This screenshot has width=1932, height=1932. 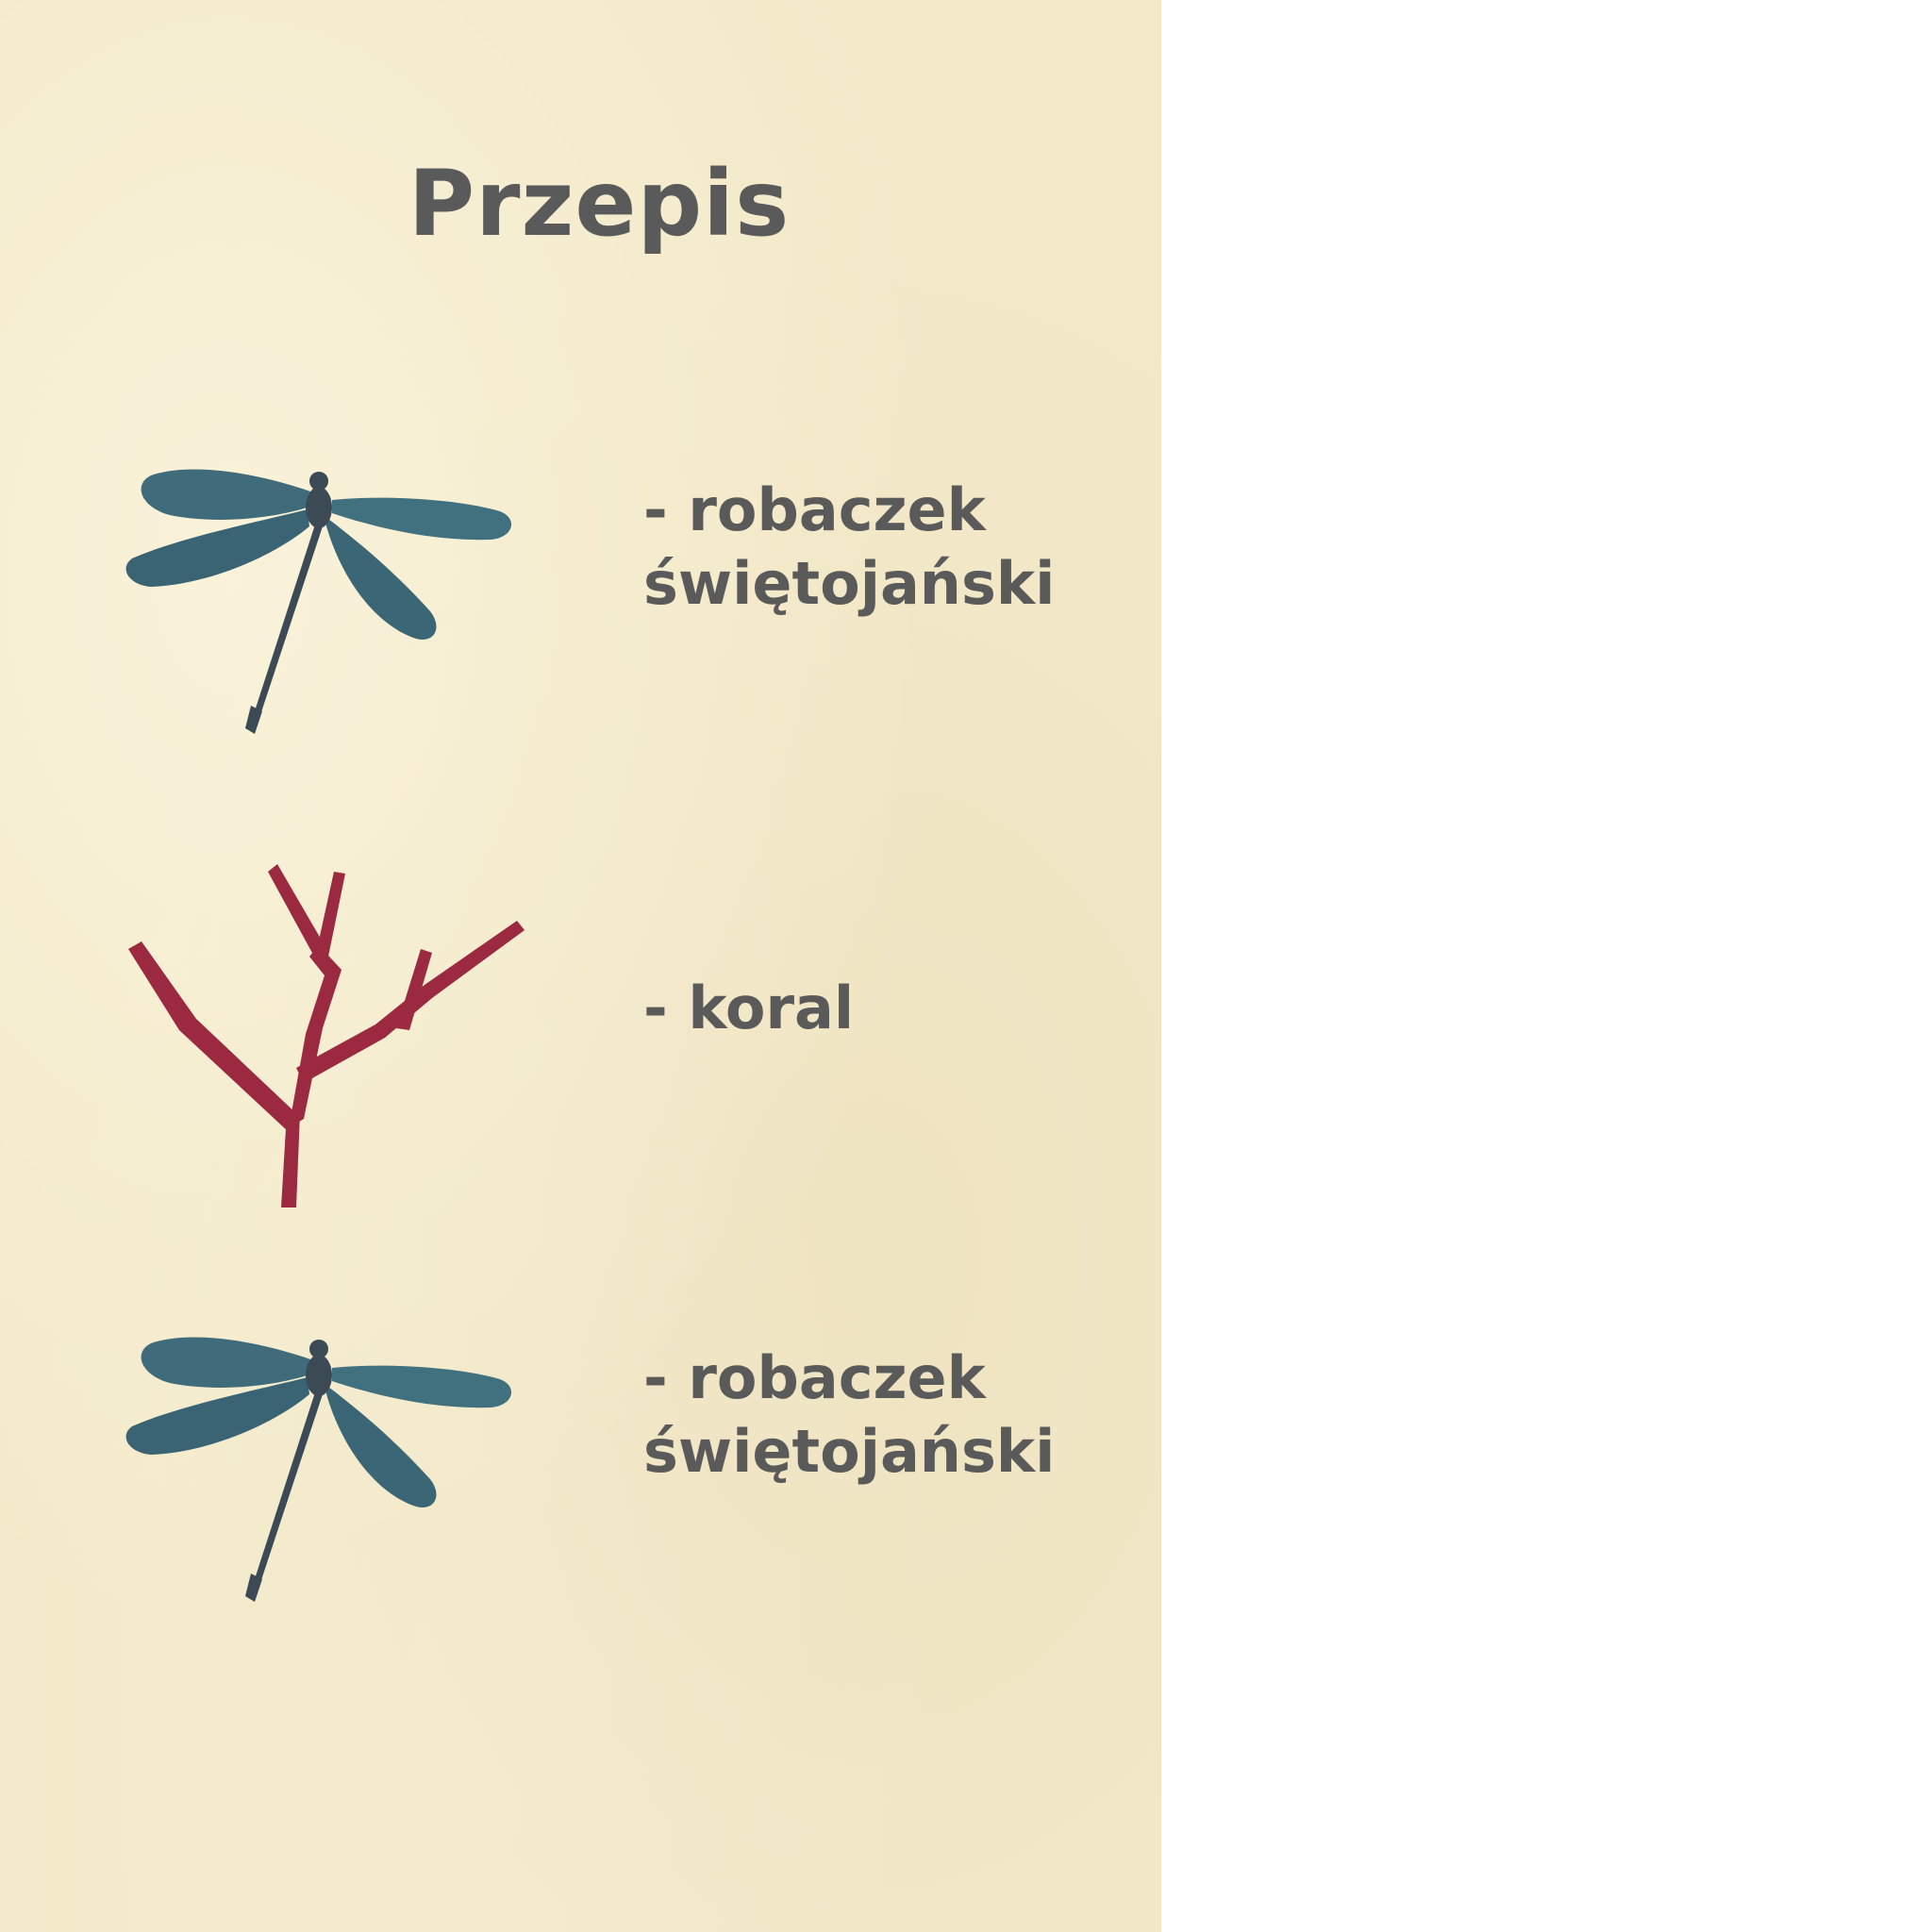 What do you see at coordinates (326, 1036) in the screenshot?
I see `coral-icon` at bounding box center [326, 1036].